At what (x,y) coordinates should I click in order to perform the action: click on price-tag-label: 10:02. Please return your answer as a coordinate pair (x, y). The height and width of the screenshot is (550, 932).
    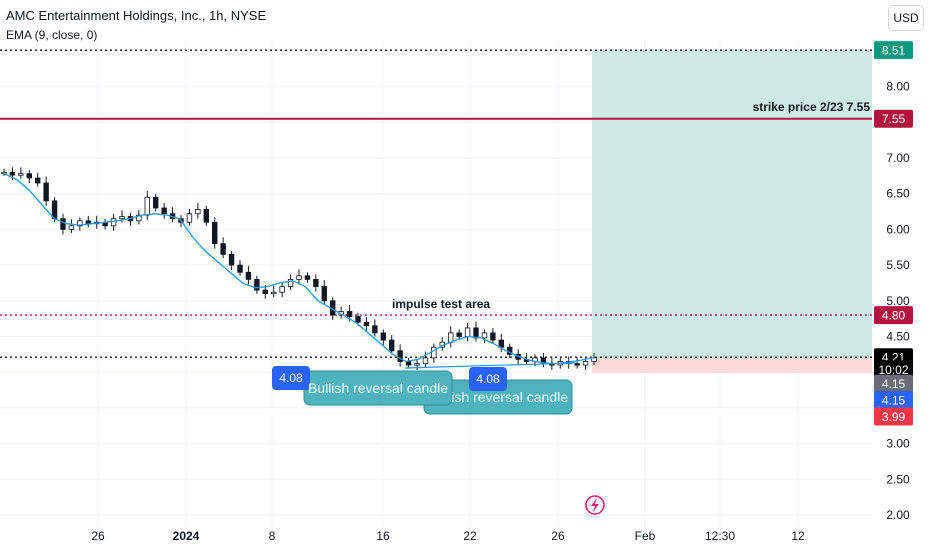
    Looking at the image, I should click on (893, 370).